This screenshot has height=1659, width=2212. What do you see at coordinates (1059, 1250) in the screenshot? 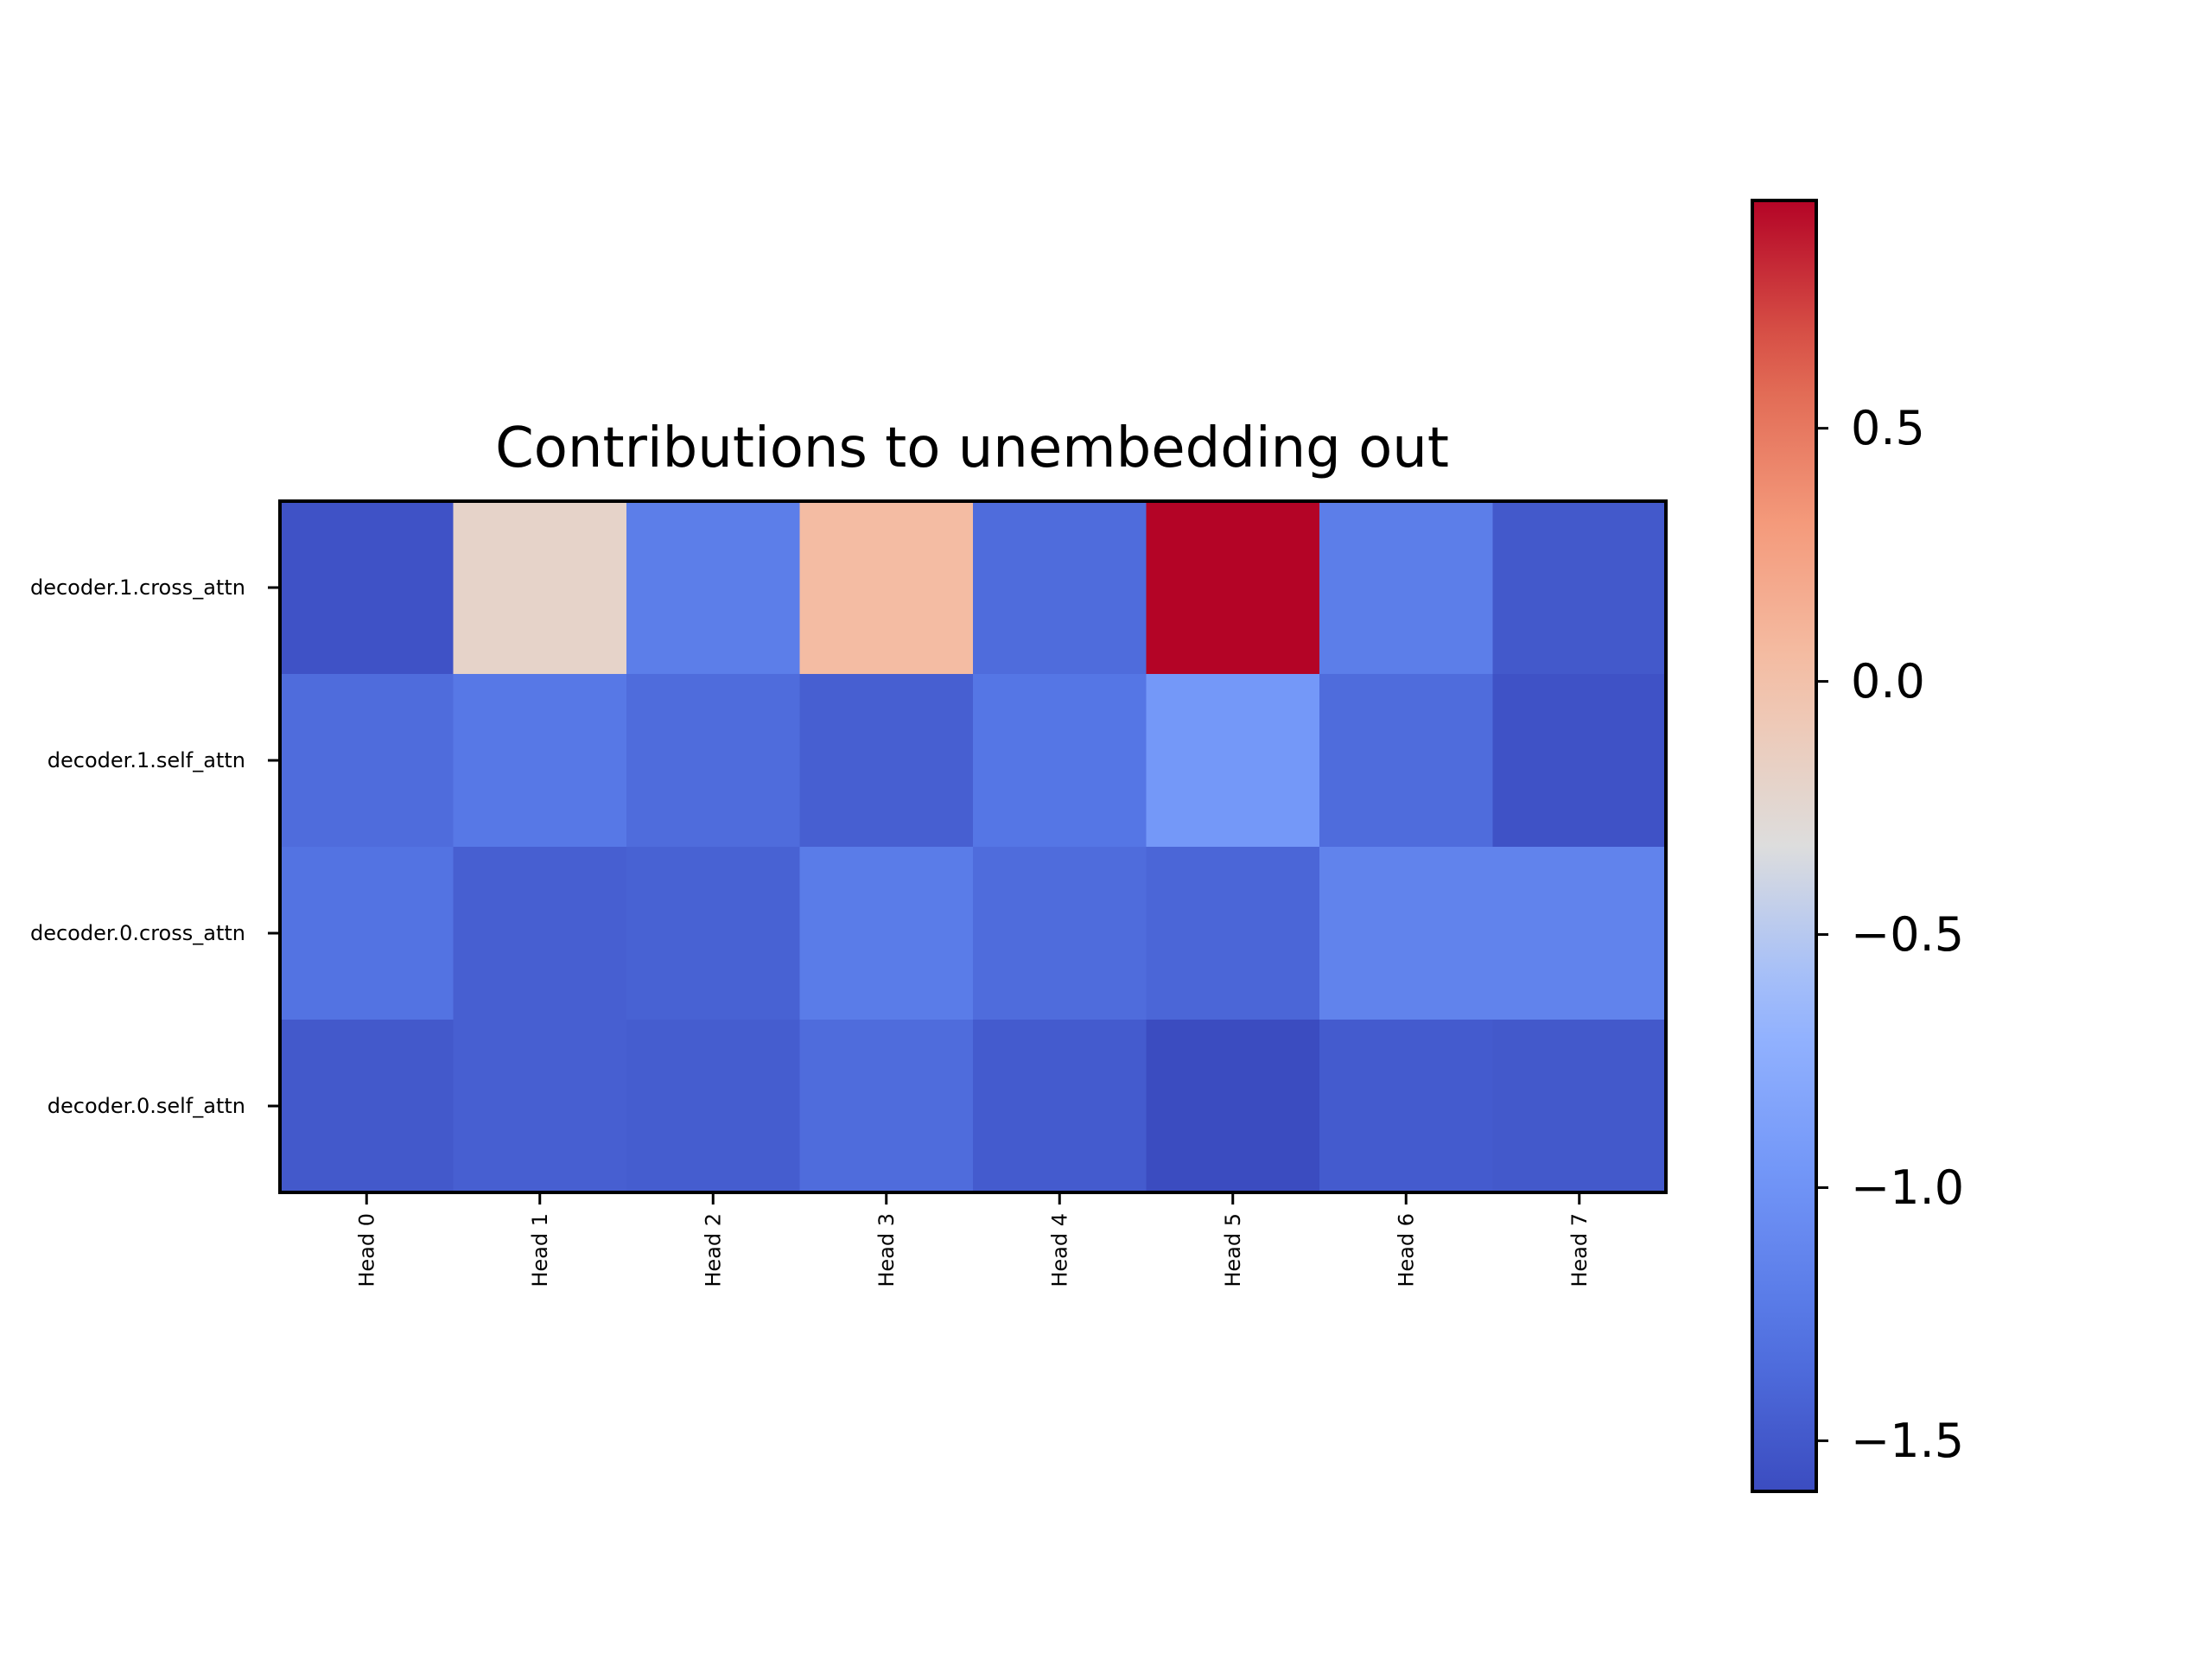
I see `x-tick-label: Head 4` at bounding box center [1059, 1250].